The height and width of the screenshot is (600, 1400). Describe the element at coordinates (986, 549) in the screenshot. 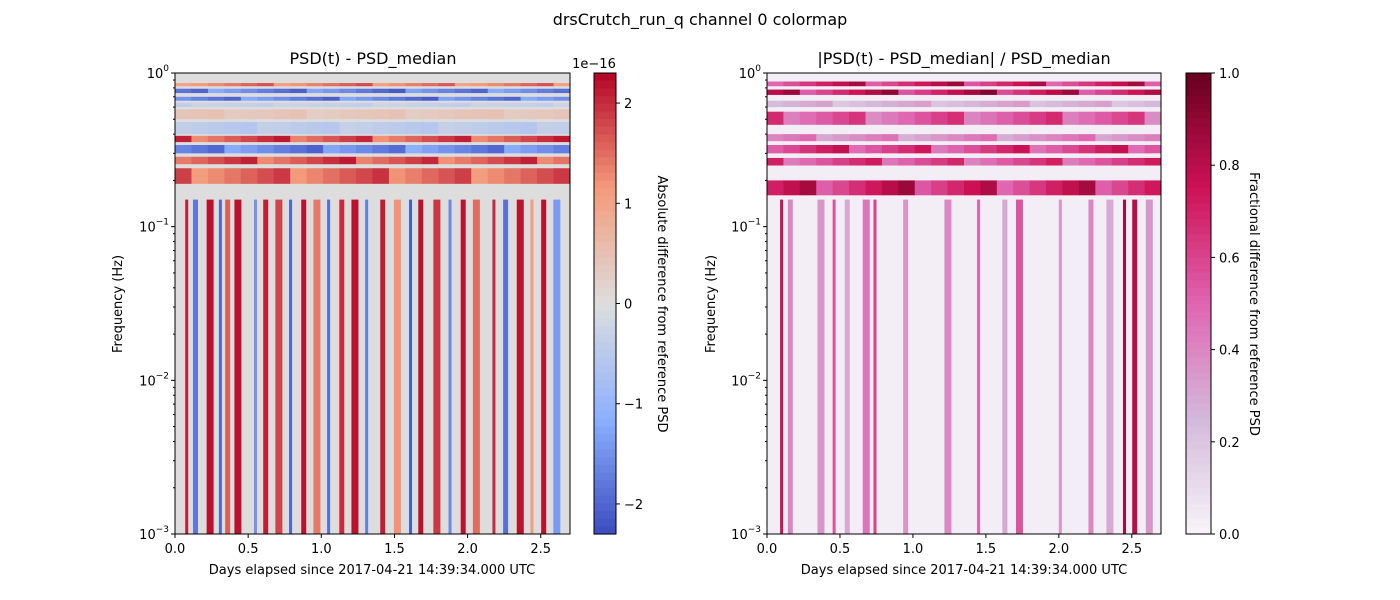

I see `right-xtick-label: 1.5` at that location.